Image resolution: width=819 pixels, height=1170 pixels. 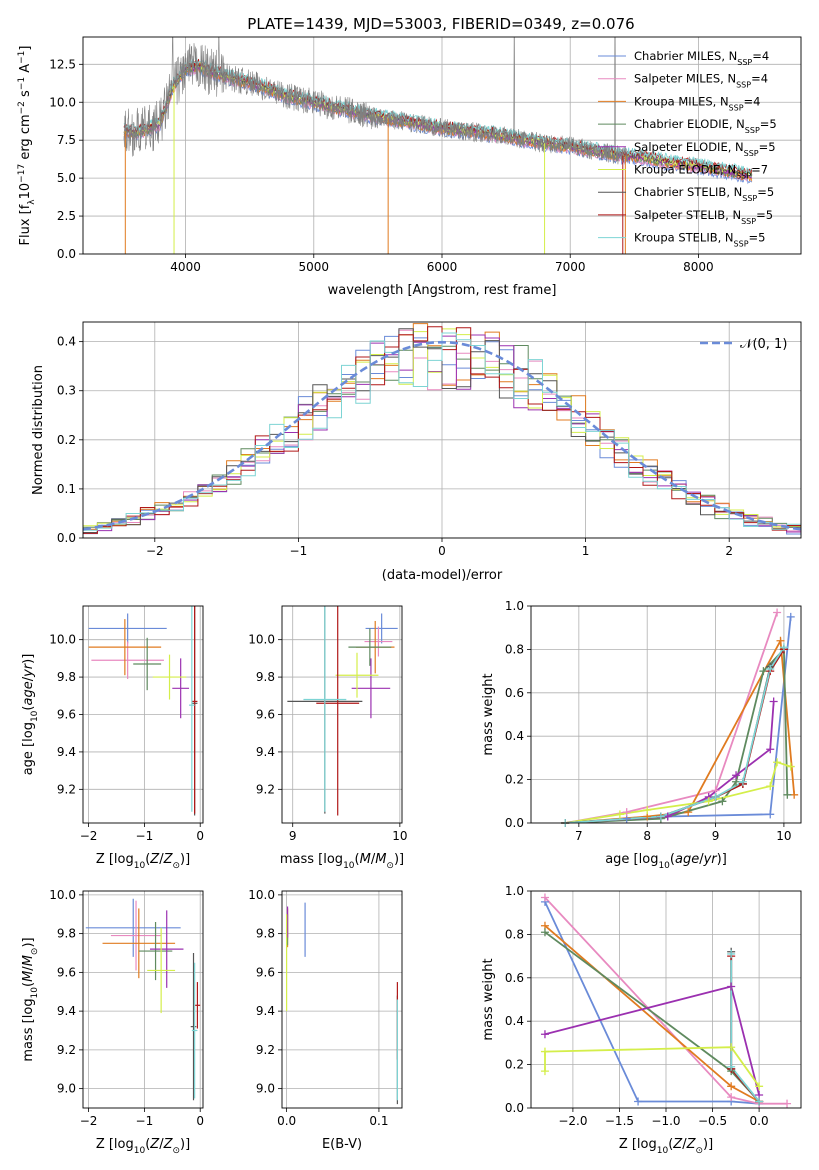 I want to click on y-label-part: Flux [f, so click(x=25, y=224).